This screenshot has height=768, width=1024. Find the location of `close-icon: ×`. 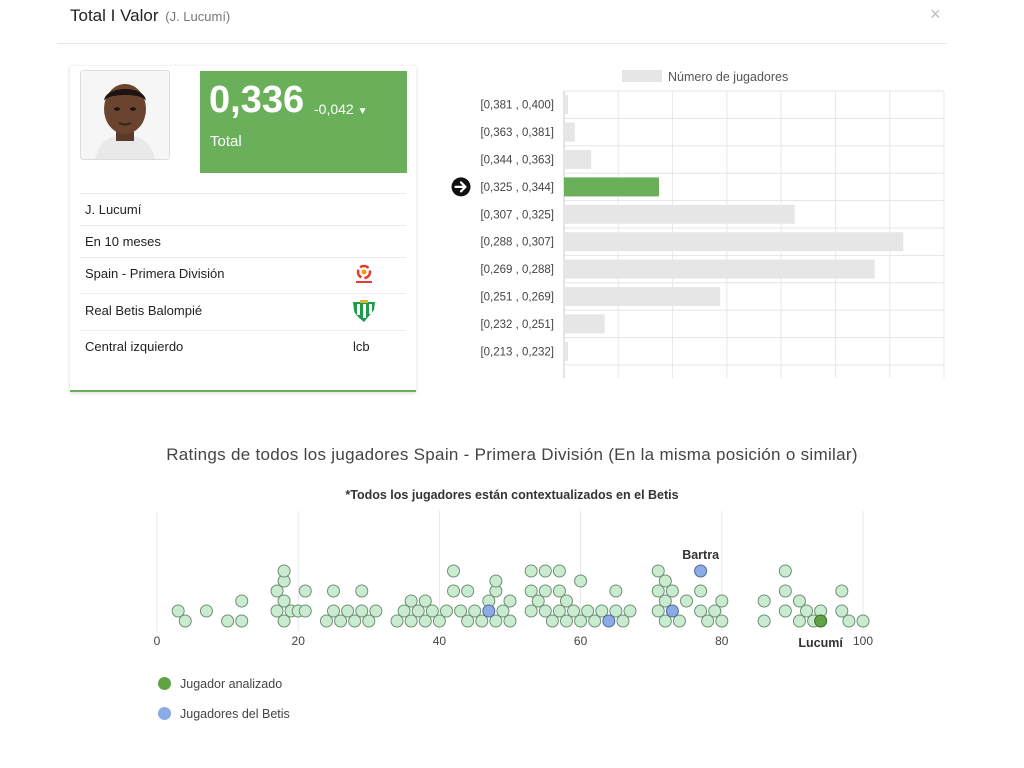

close-icon: × is located at coordinates (935, 14).